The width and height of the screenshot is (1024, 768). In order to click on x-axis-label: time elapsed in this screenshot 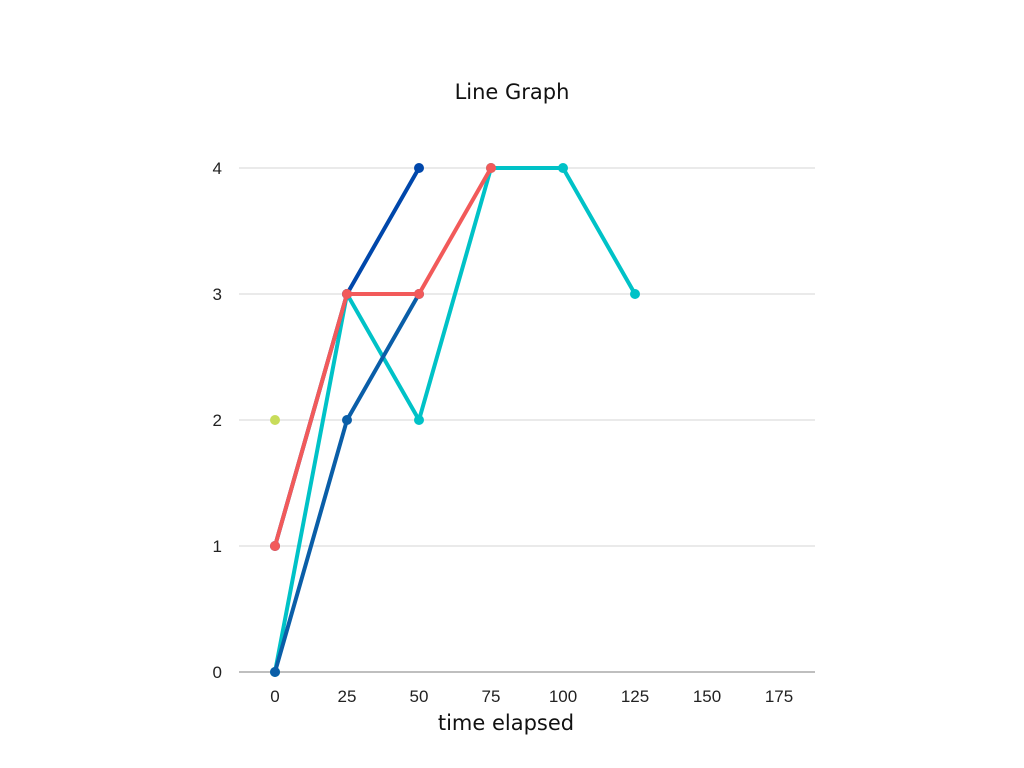, I will do `click(506, 723)`.